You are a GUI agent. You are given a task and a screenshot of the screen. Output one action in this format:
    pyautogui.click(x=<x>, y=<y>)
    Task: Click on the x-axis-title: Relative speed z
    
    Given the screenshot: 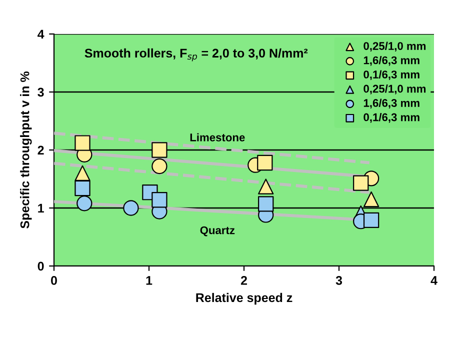 What is the action you would take?
    pyautogui.click(x=244, y=298)
    